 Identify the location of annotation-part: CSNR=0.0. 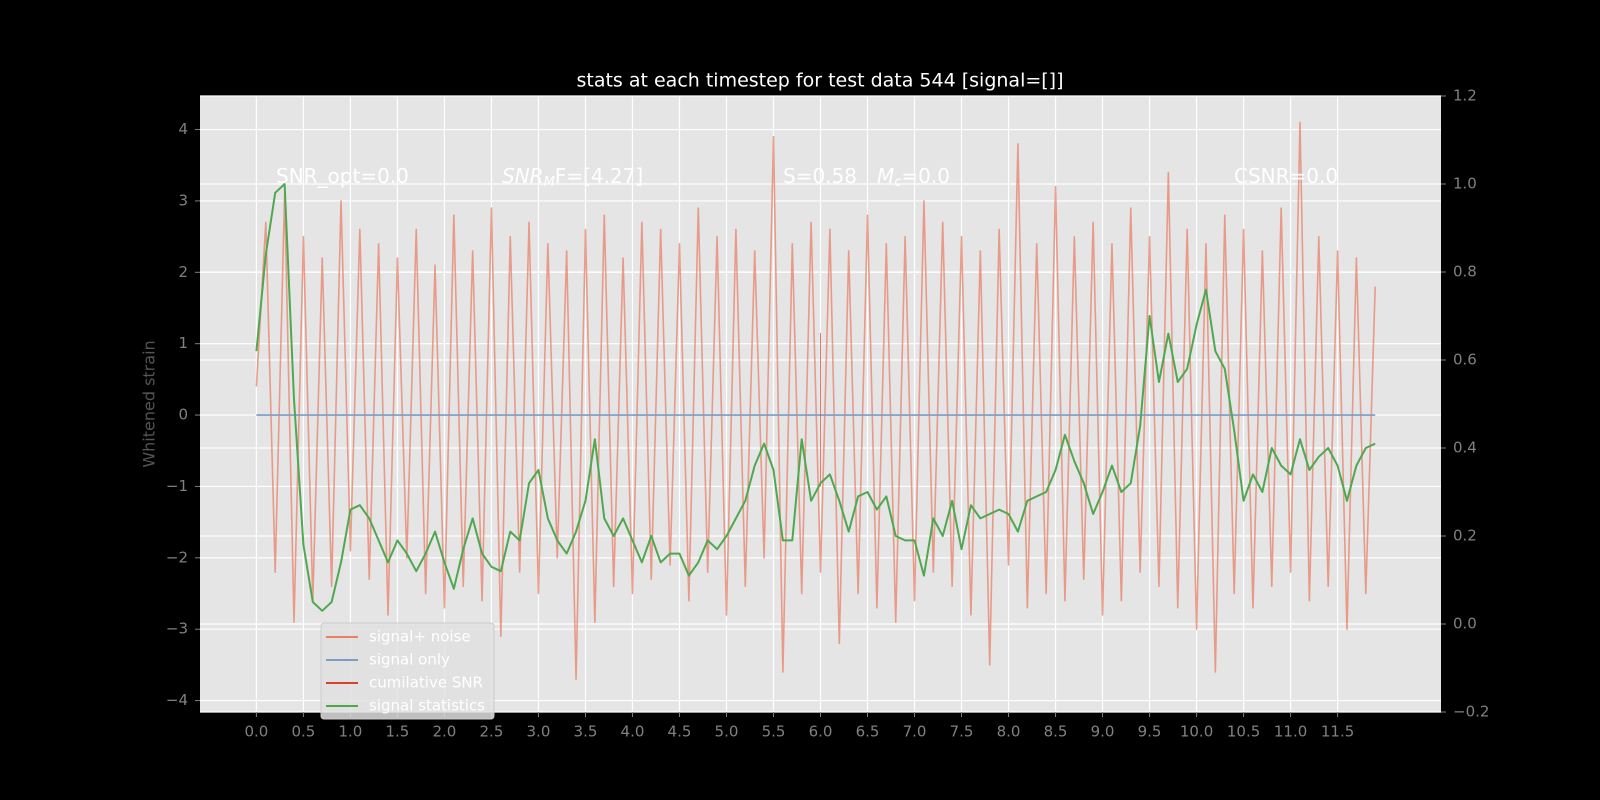
(1286, 176).